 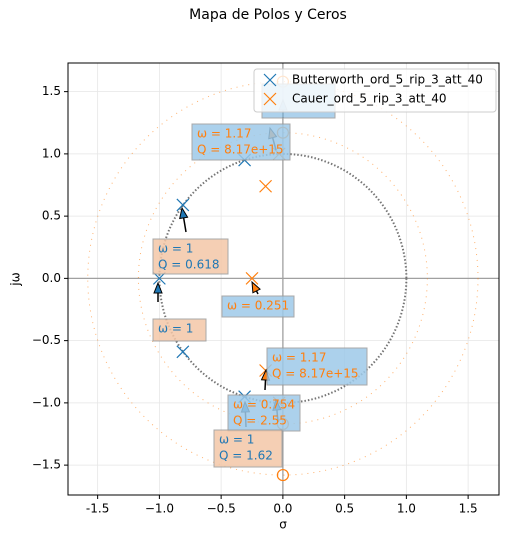 What do you see at coordinates (264, 405) in the screenshot?
I see `annotation-text: ω = 0.754` at bounding box center [264, 405].